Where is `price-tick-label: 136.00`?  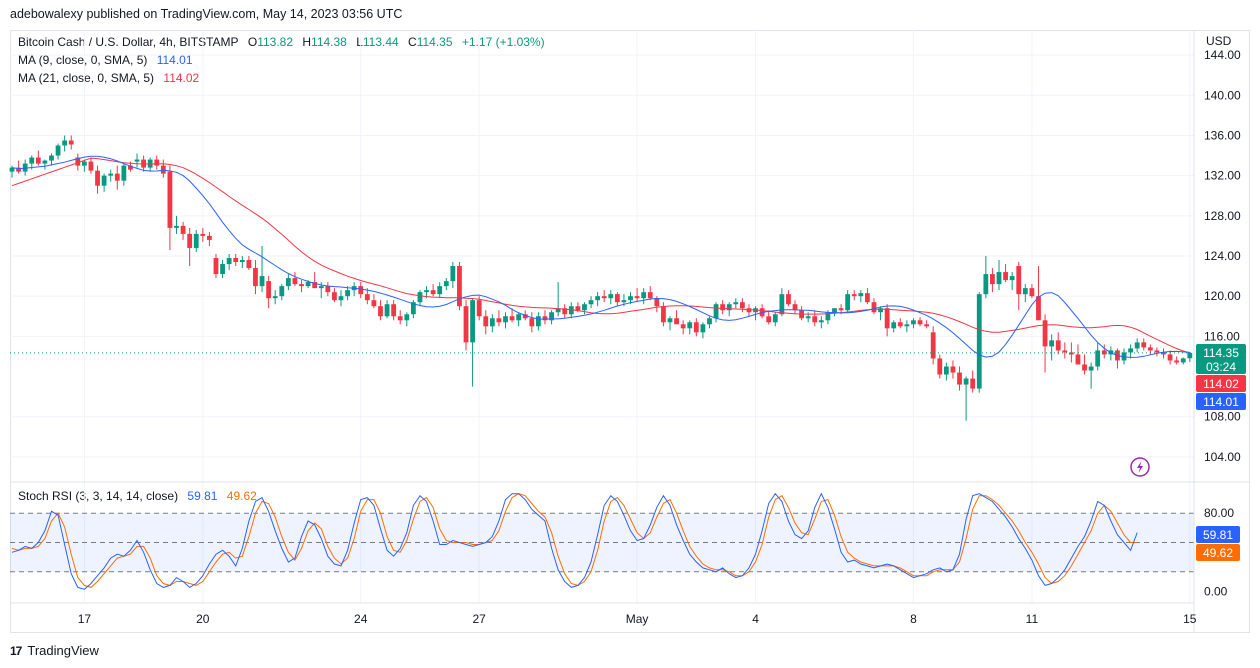 price-tick-label: 136.00 is located at coordinates (1222, 135).